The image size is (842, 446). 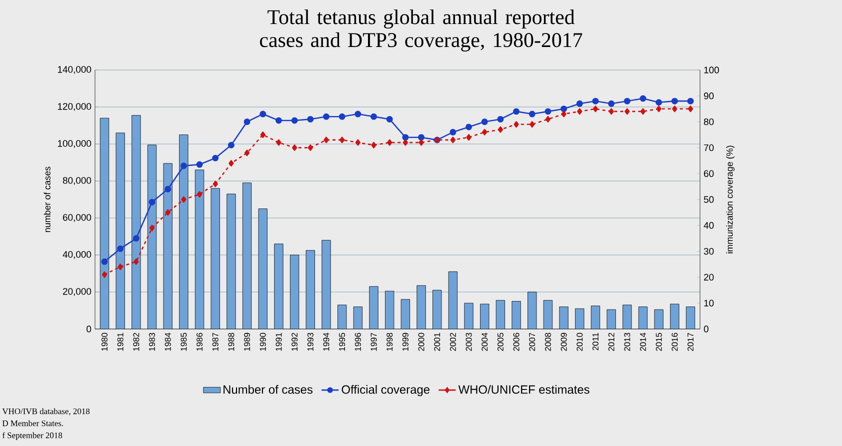 I want to click on legend-label: WHO/UNICEF estimates, so click(x=524, y=389).